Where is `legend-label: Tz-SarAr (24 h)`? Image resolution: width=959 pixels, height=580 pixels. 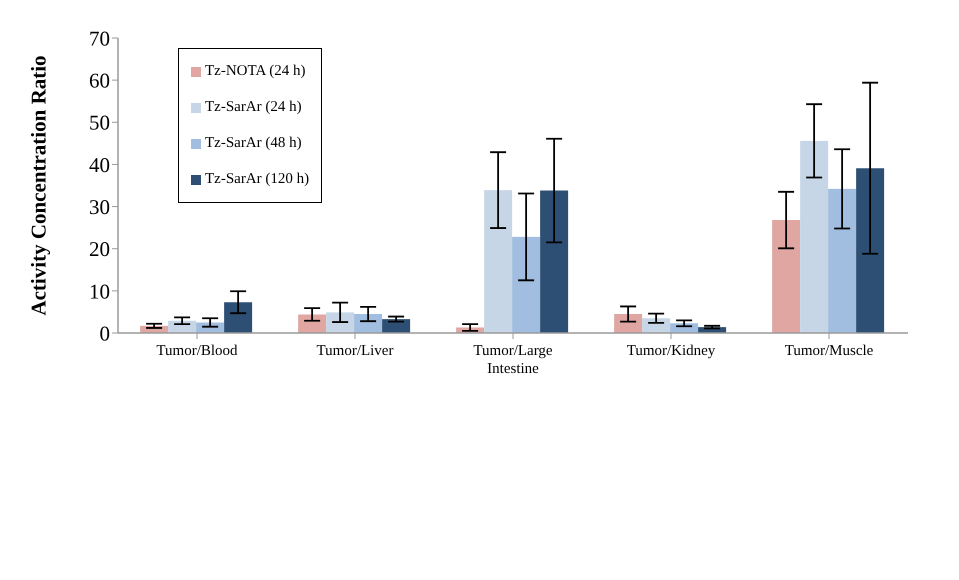
legend-label: Tz-SarAr (24 h) is located at coordinates (253, 107).